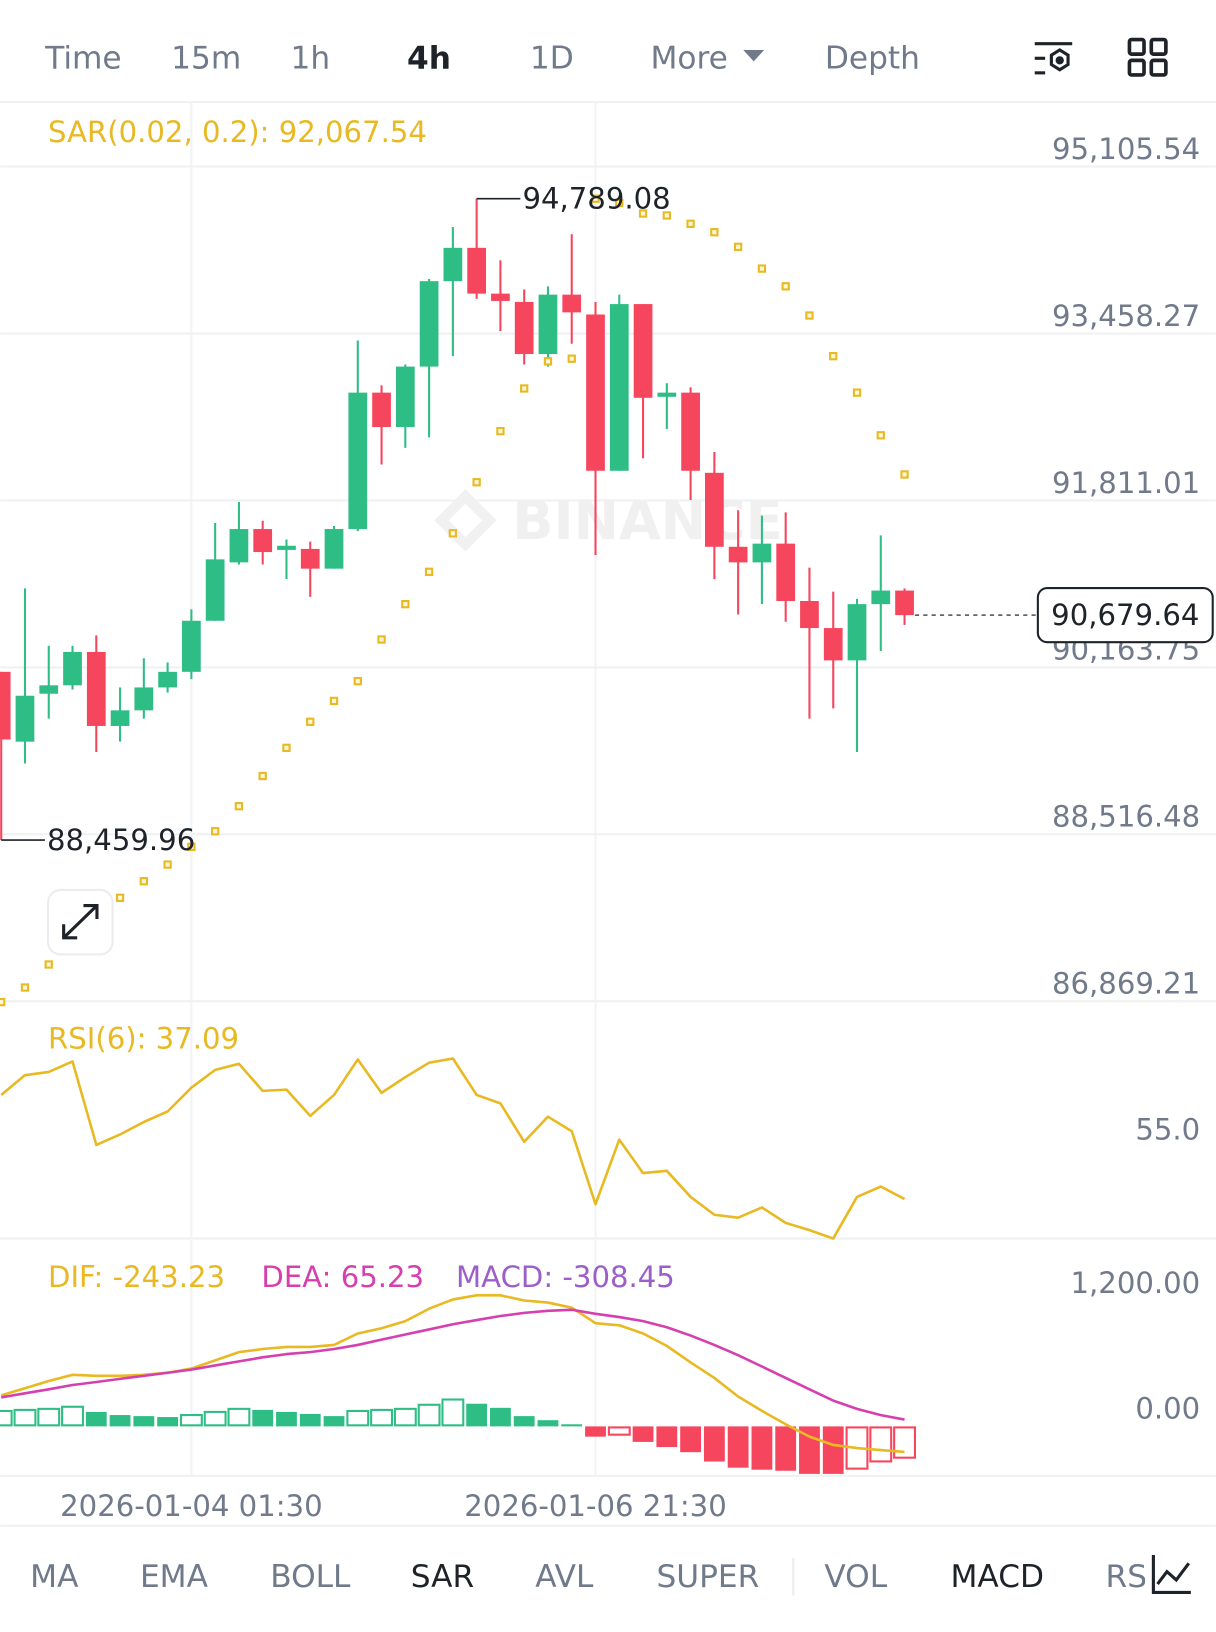 This screenshot has width=1216, height=1632. What do you see at coordinates (1126, 984) in the screenshot?
I see `y-tick-label: 86,869.21` at bounding box center [1126, 984].